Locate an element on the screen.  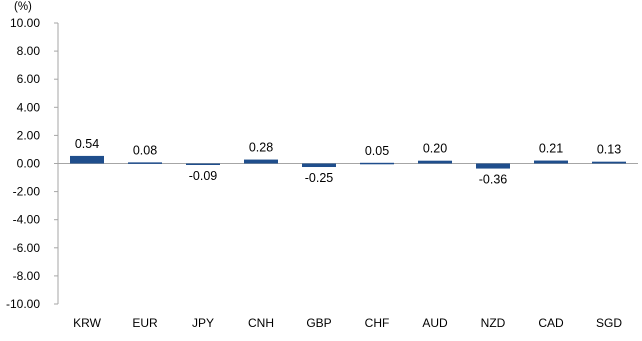
x-tick-label-cad: CAD is located at coordinates (551, 323).